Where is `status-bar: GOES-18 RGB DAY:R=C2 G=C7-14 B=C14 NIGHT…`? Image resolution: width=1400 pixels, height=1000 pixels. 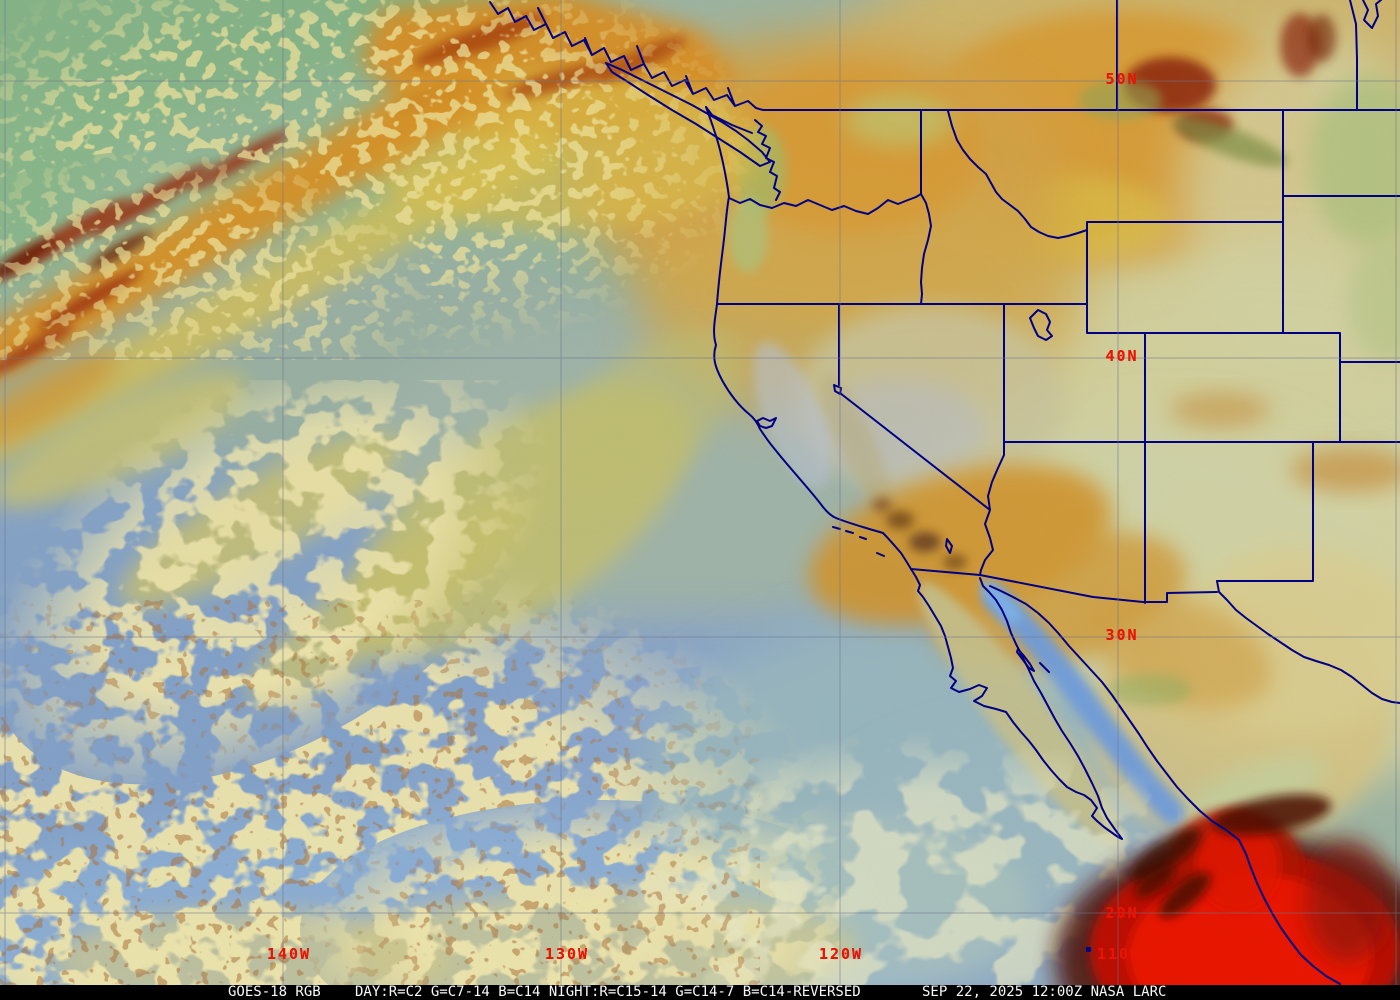
status-bar: GOES-18 RGB DAY:R=C2 G=C7-14 B=C14 NIGHT… is located at coordinates (700, 992).